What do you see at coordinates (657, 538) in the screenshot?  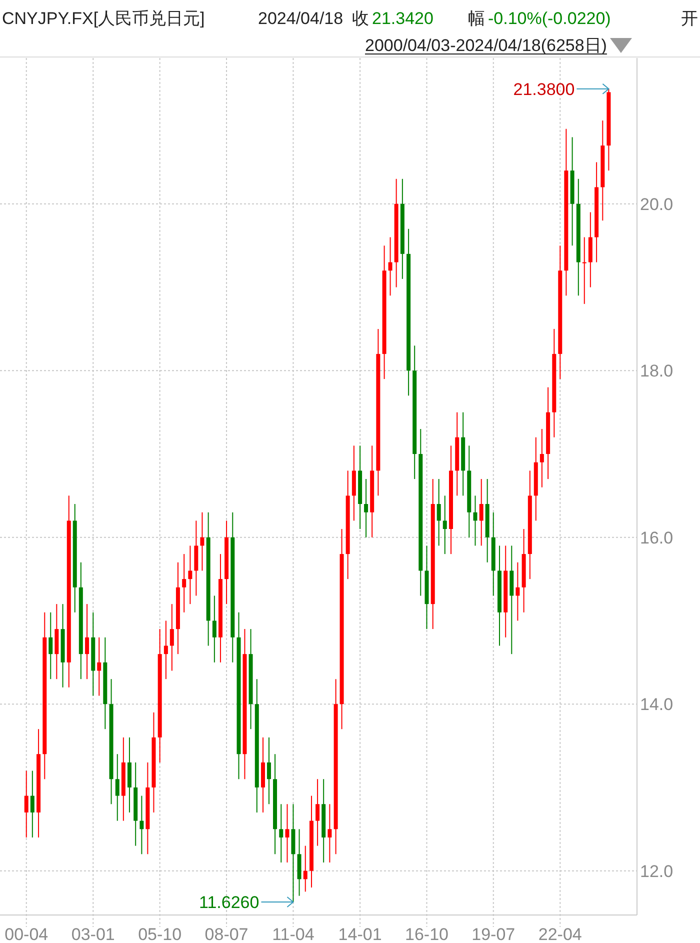 I see `y-tick-label: 16.0` at bounding box center [657, 538].